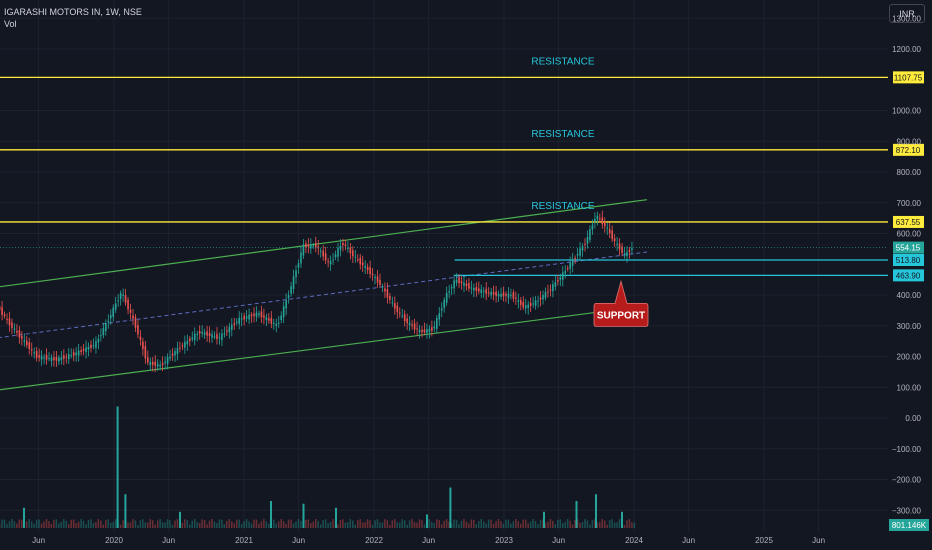 The width and height of the screenshot is (932, 550). Describe the element at coordinates (908, 260) in the screenshot. I see `level-price-label: 513.80` at that location.